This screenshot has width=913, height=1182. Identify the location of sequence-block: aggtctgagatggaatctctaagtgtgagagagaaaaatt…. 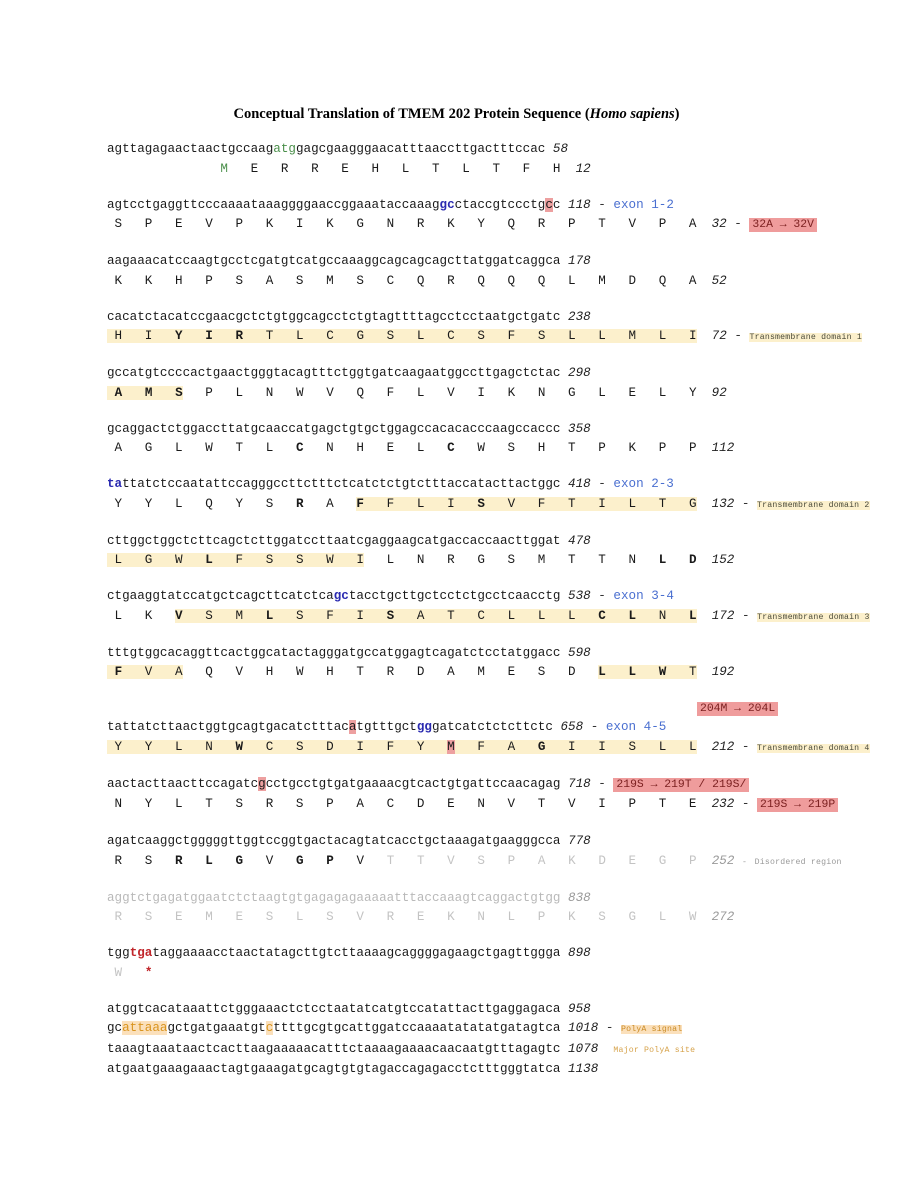
(507, 908).